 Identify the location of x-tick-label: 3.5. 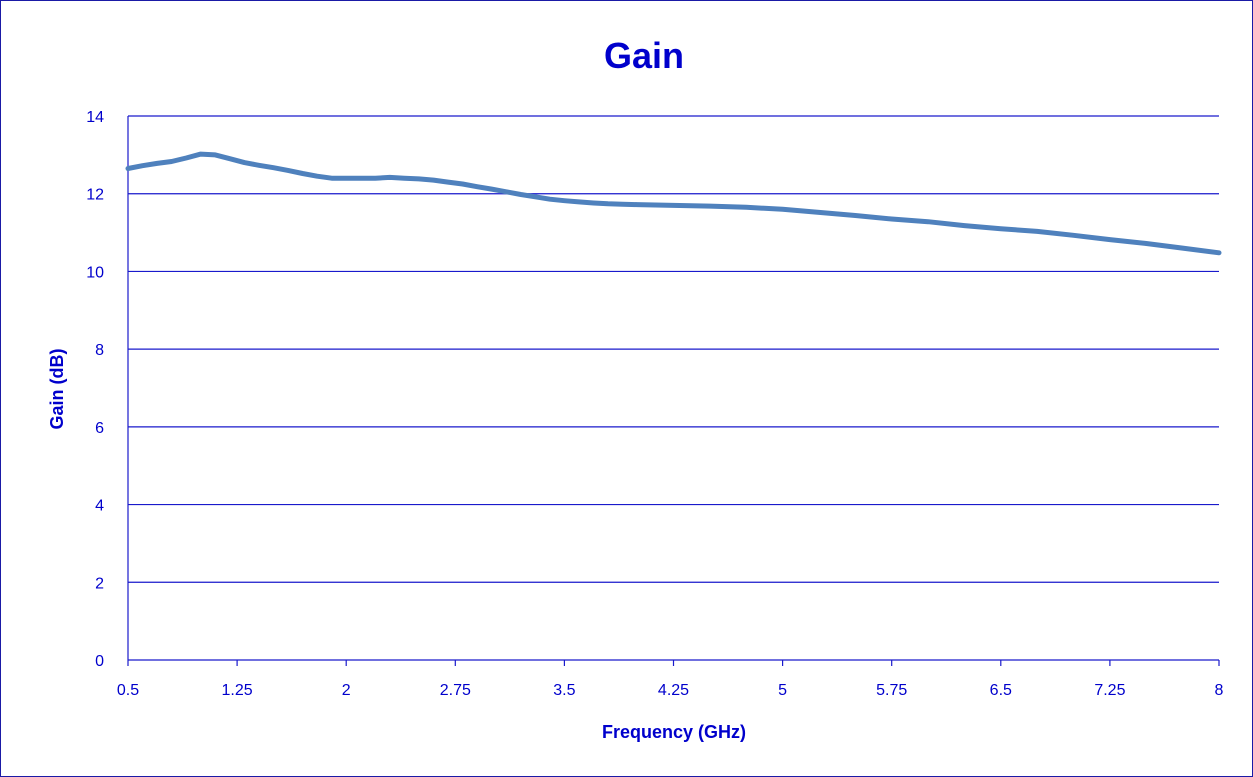
(564, 690).